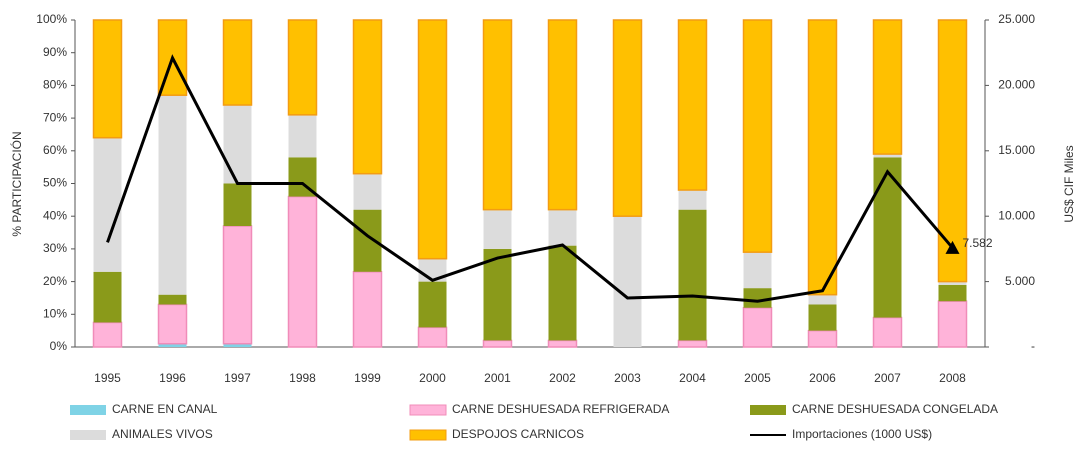 The height and width of the screenshot is (451, 1087). I want to click on y2-tick-label: 10.000, so click(1016, 215).